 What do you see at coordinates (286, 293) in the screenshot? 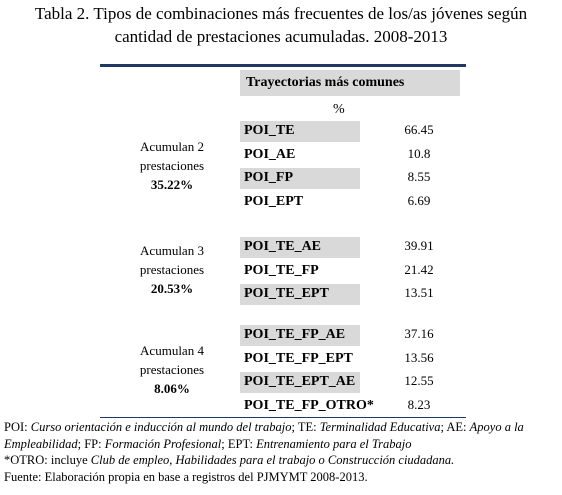
I see `row-name: POI_TE_EPT` at bounding box center [286, 293].